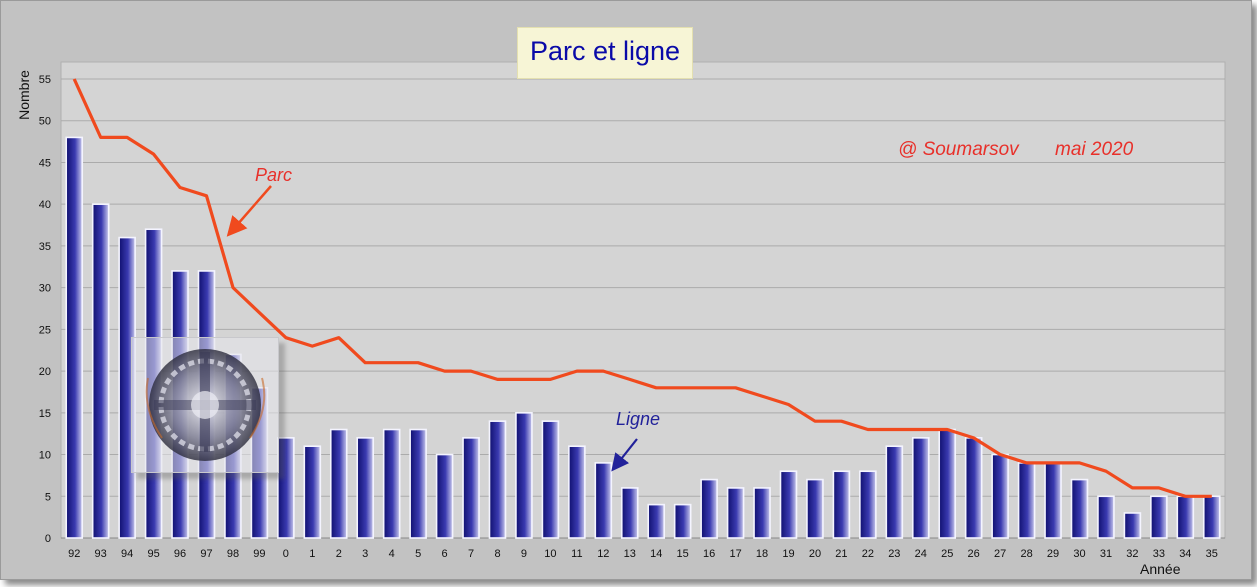 The width and height of the screenshot is (1257, 587). I want to click on y-tick-label: 55, so click(45, 80).